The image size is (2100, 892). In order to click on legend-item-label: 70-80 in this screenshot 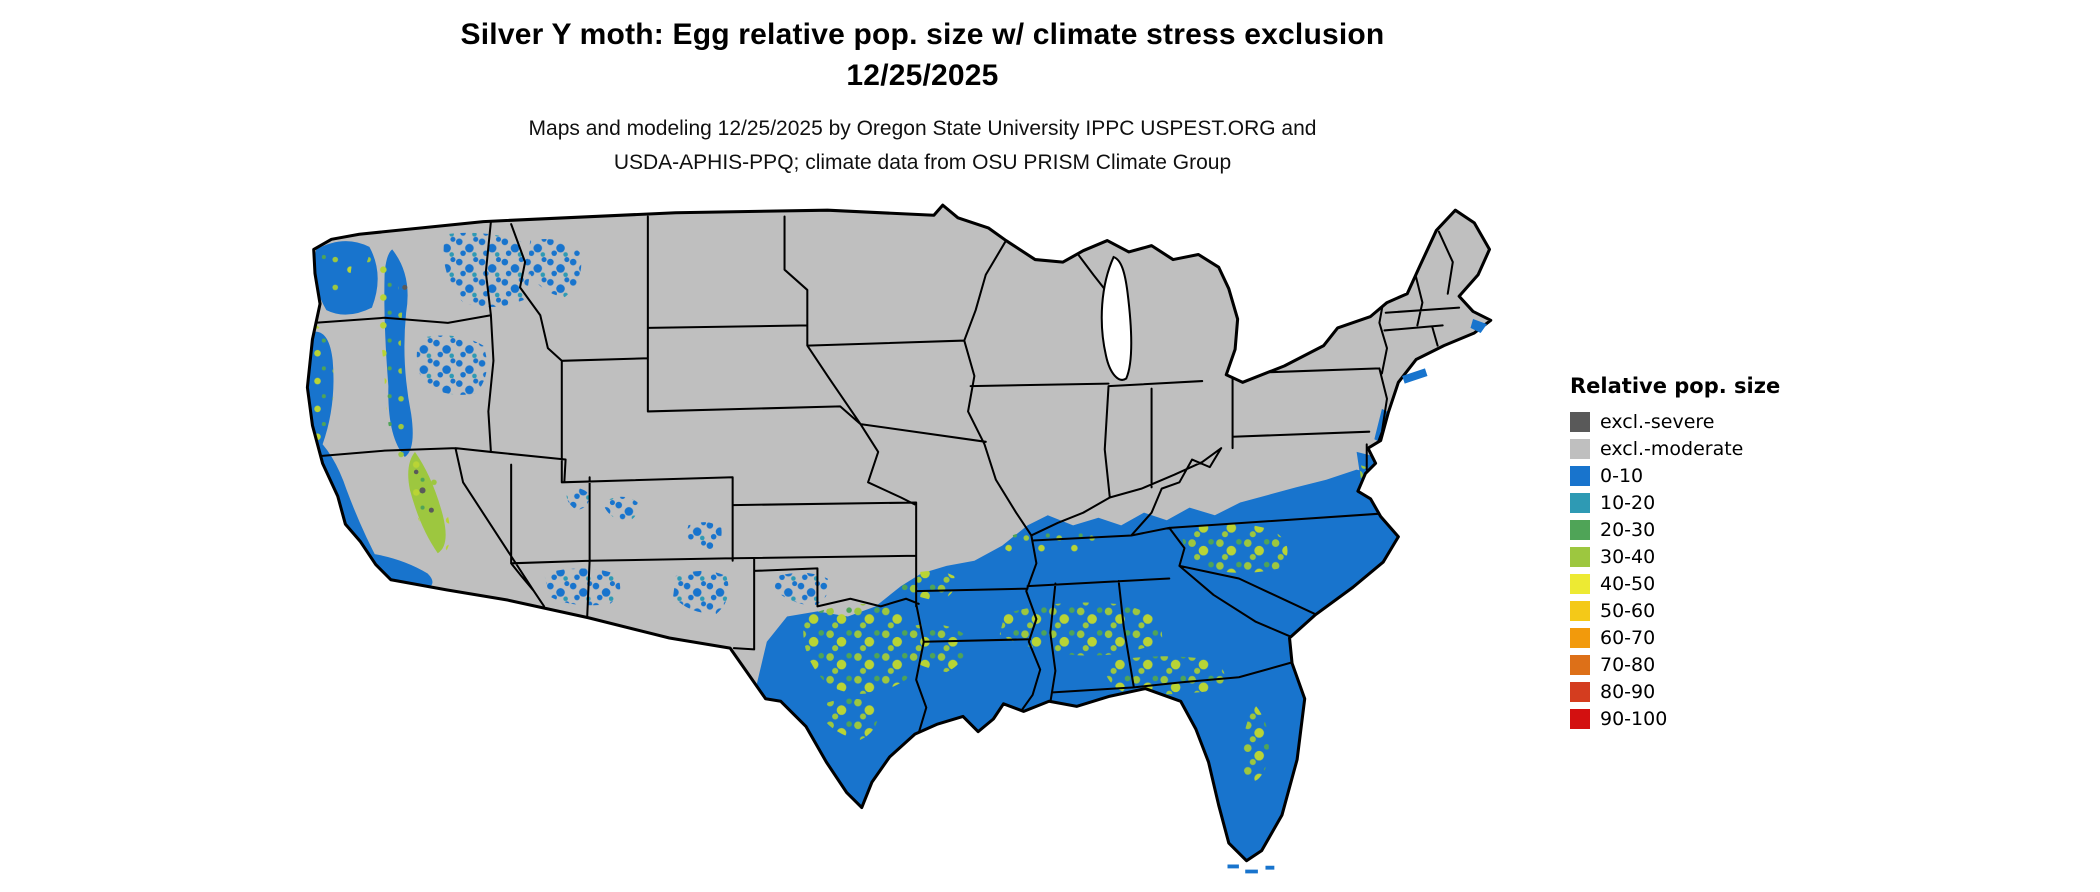, I will do `click(1628, 665)`.